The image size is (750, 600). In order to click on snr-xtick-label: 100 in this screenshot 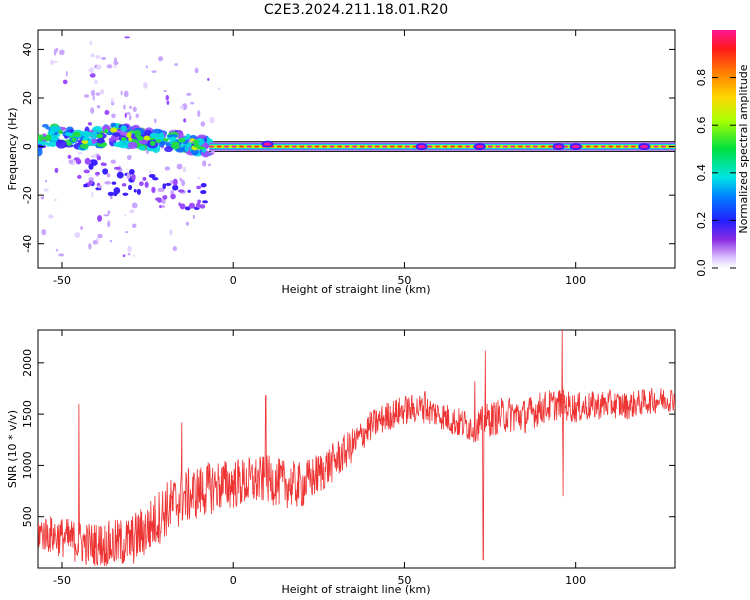, I will do `click(575, 580)`.